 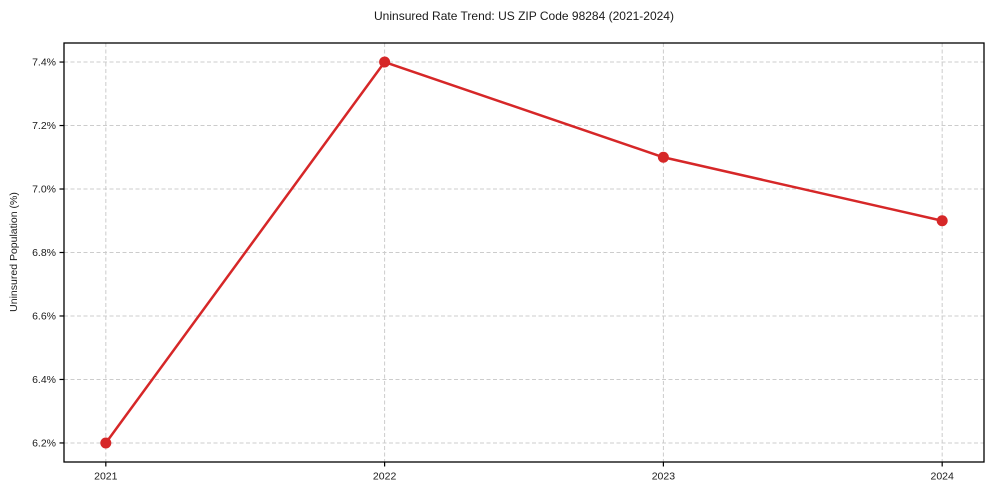 I want to click on y-tick-label: 6.8%, so click(x=44, y=253).